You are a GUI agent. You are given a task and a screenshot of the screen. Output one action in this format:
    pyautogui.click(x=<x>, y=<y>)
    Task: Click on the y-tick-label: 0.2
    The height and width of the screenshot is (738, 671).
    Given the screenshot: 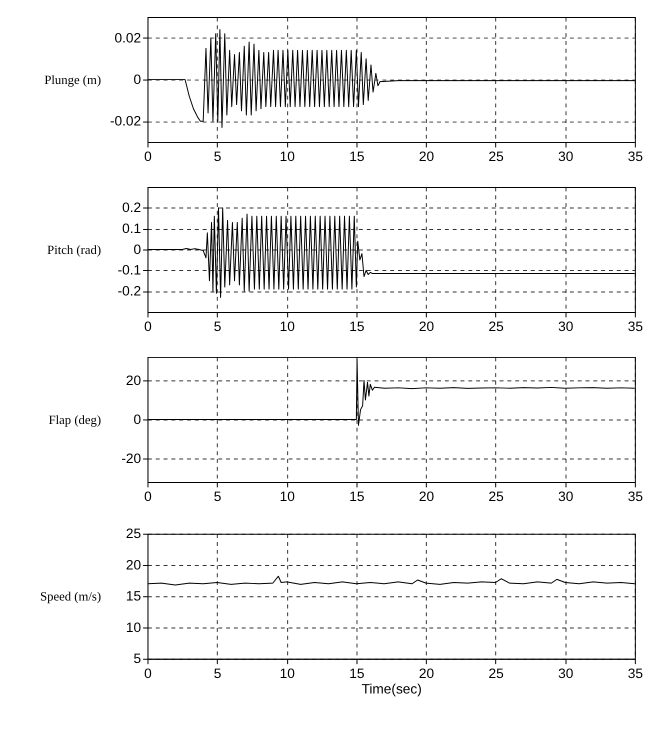 What is the action you would take?
    pyautogui.click(x=132, y=208)
    